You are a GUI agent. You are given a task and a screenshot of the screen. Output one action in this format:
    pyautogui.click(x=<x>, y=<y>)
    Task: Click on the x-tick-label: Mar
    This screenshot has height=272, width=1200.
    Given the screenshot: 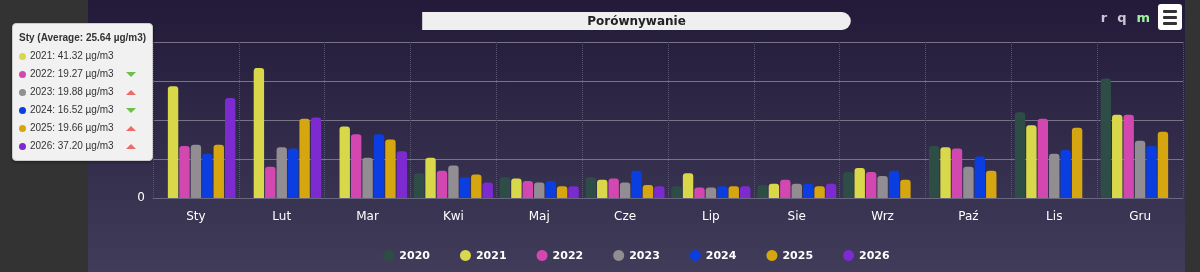 What is the action you would take?
    pyautogui.click(x=367, y=216)
    